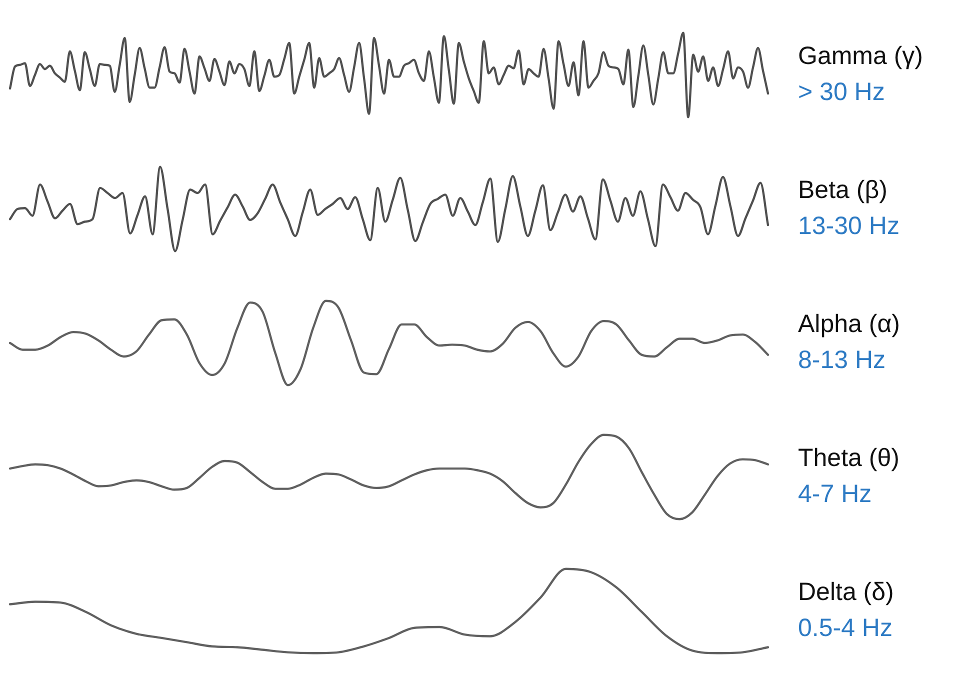  What do you see at coordinates (841, 92) in the screenshot?
I see `text: > 30 Hz` at bounding box center [841, 92].